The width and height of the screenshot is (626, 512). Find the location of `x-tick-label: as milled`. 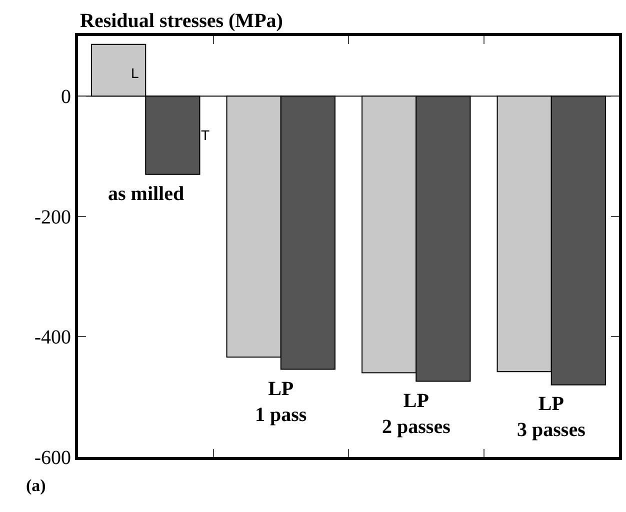

x-tick-label: as milled is located at coordinates (146, 194).